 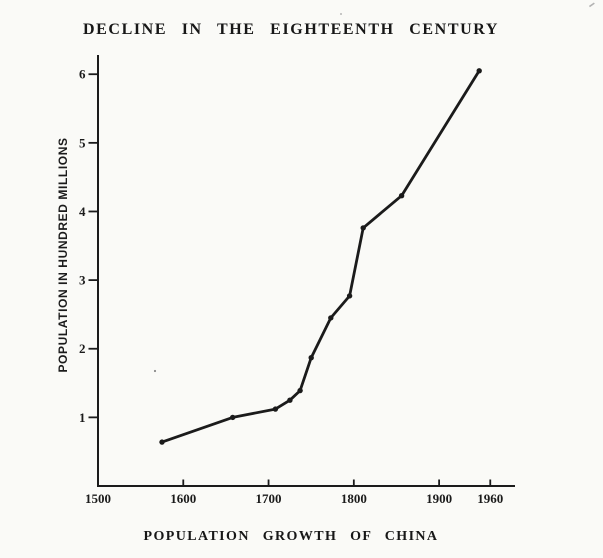 What do you see at coordinates (183, 498) in the screenshot?
I see `x-tick-label: 1600` at bounding box center [183, 498].